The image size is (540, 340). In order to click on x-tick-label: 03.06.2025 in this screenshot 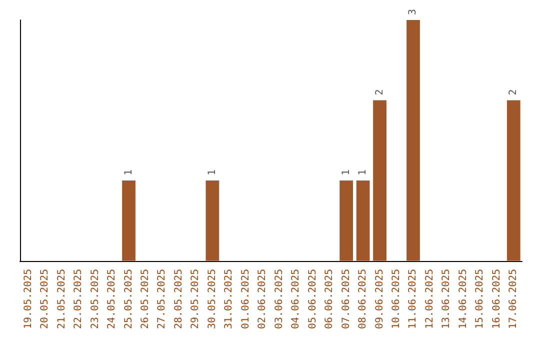, I will do `click(279, 299)`.